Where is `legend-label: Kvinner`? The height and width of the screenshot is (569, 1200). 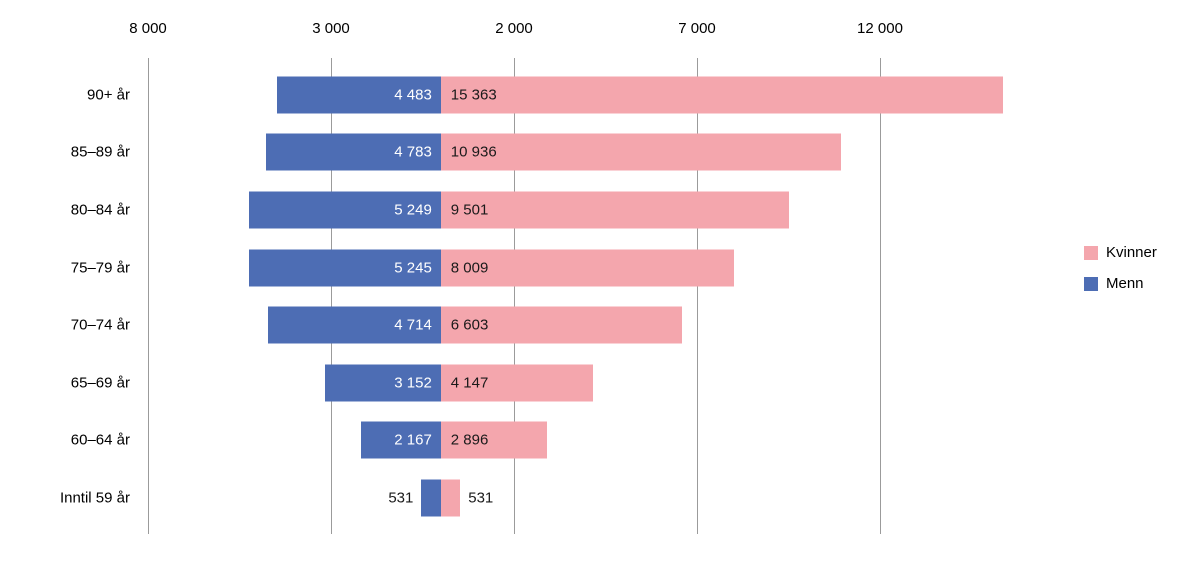
legend-label: Kvinner is located at coordinates (1131, 252).